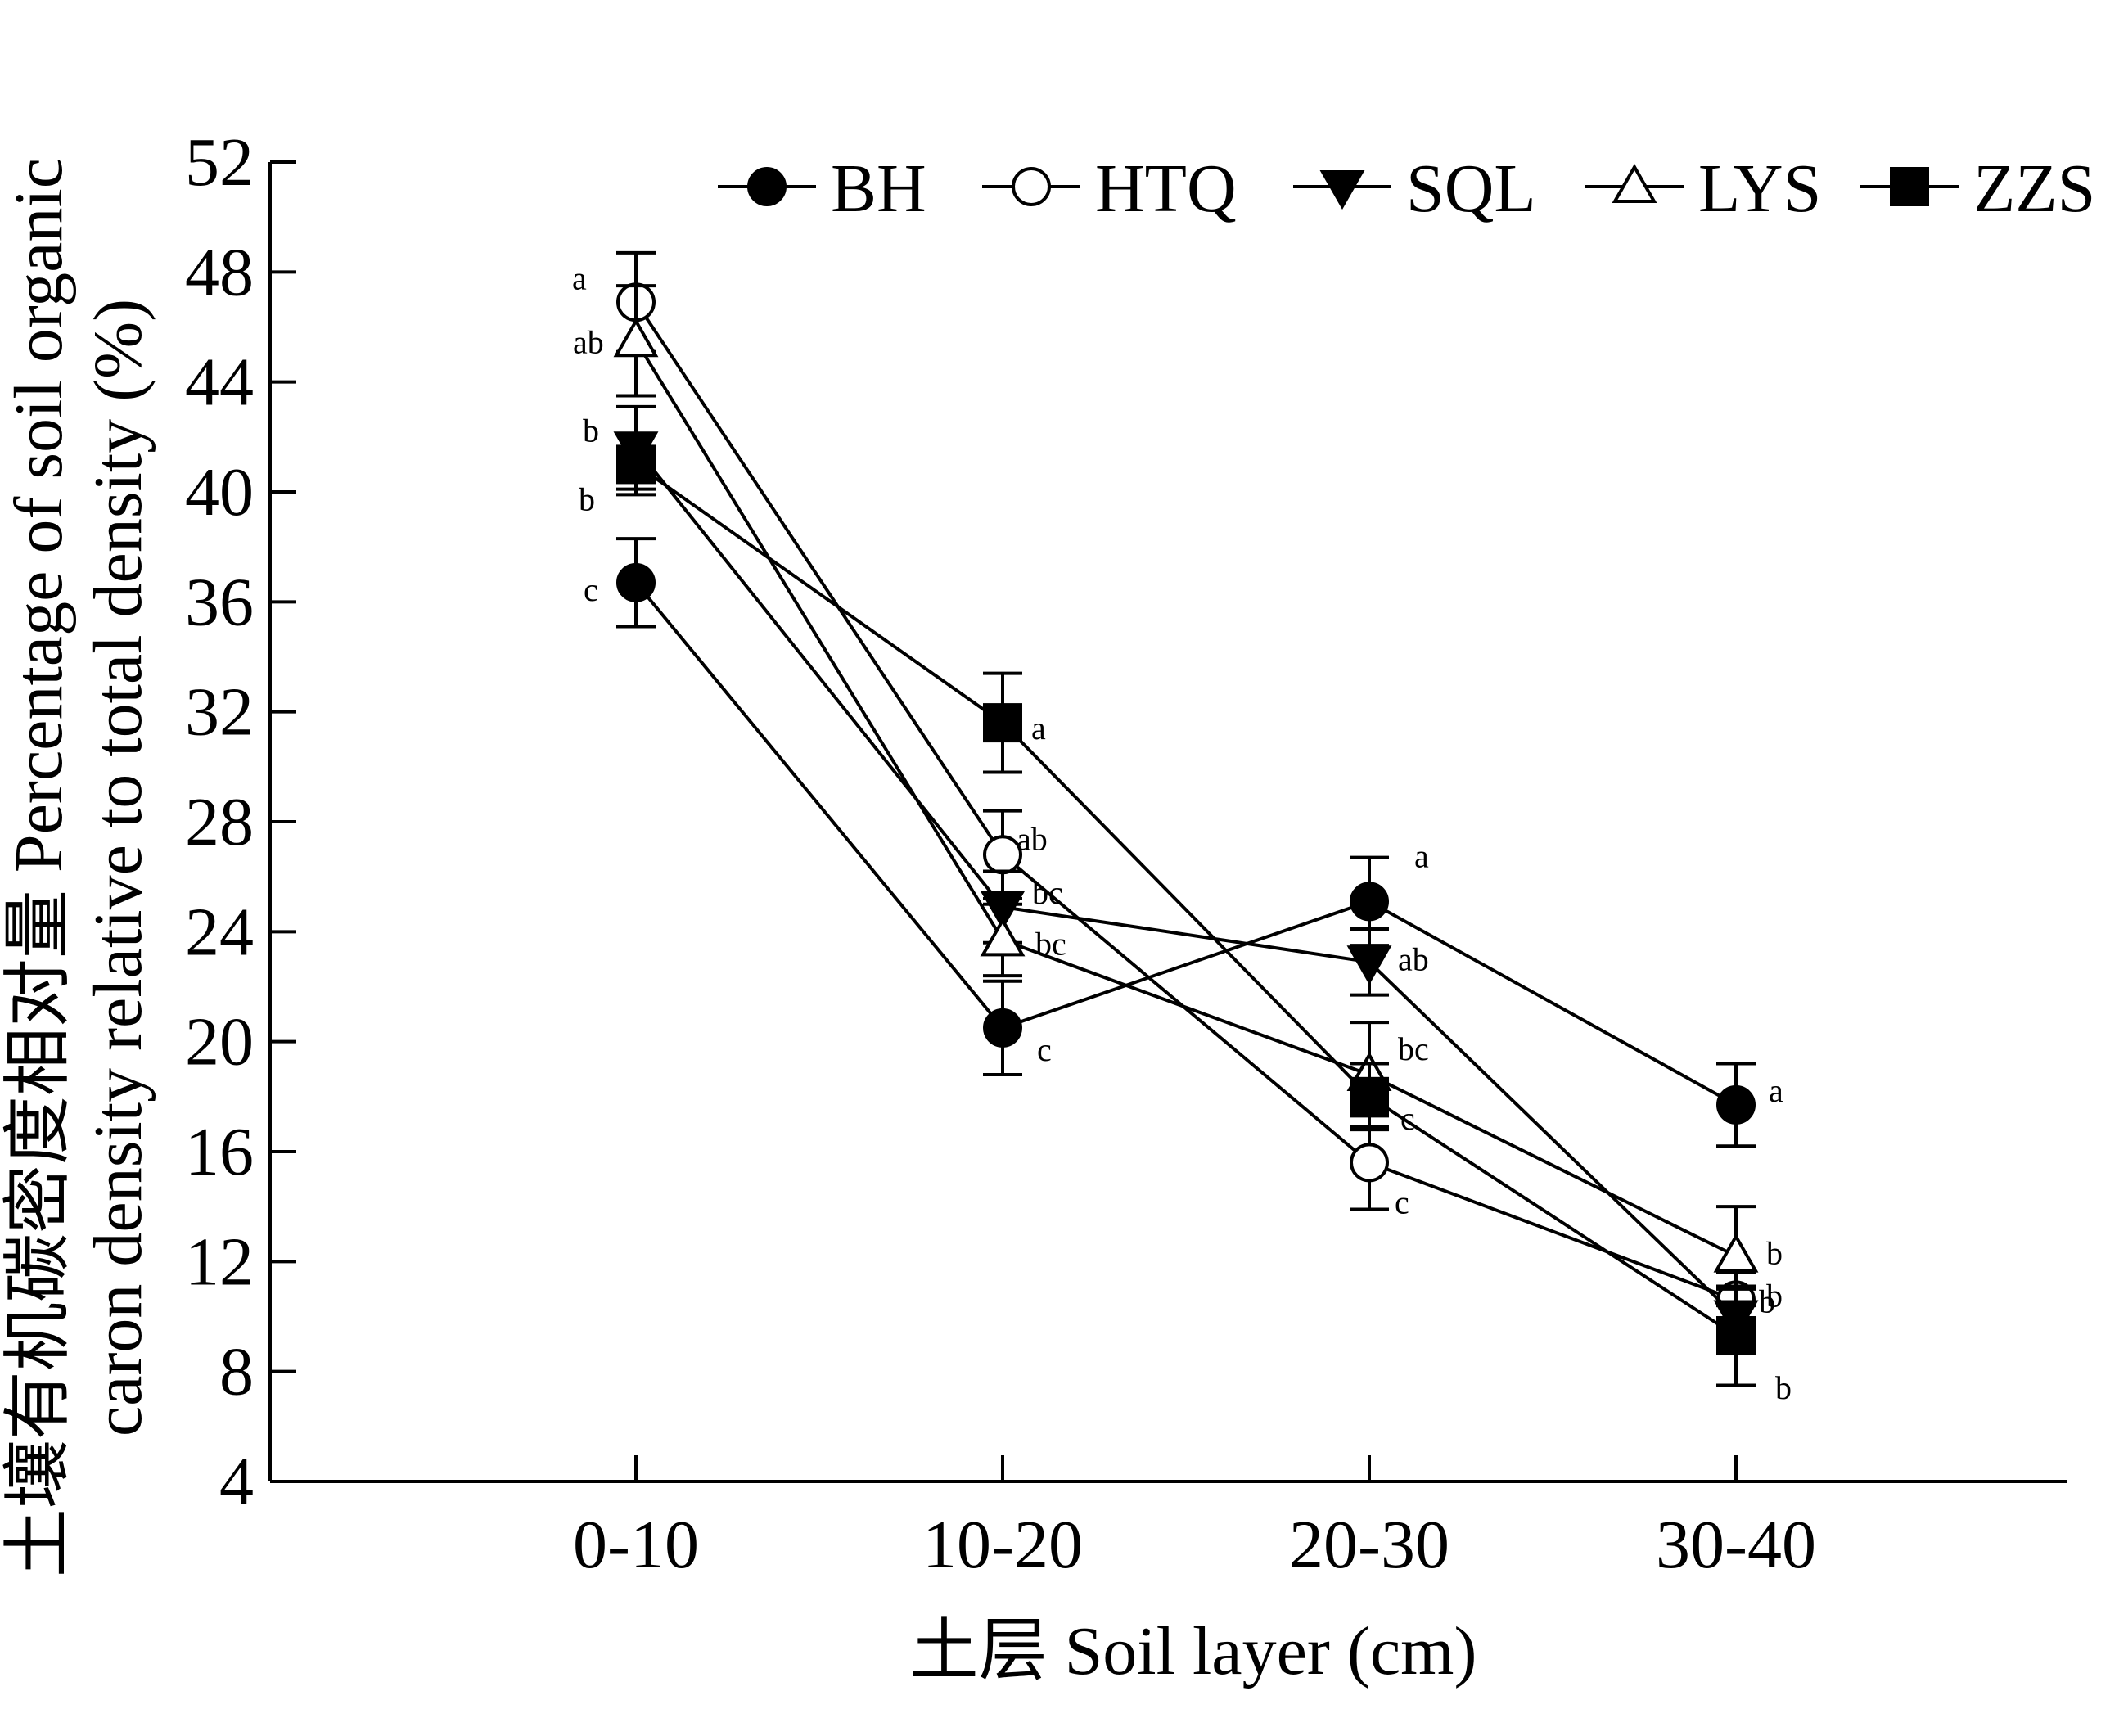  What do you see at coordinates (1032, 838) in the screenshot?
I see `sig-label-HTQ-1: ab` at bounding box center [1032, 838].